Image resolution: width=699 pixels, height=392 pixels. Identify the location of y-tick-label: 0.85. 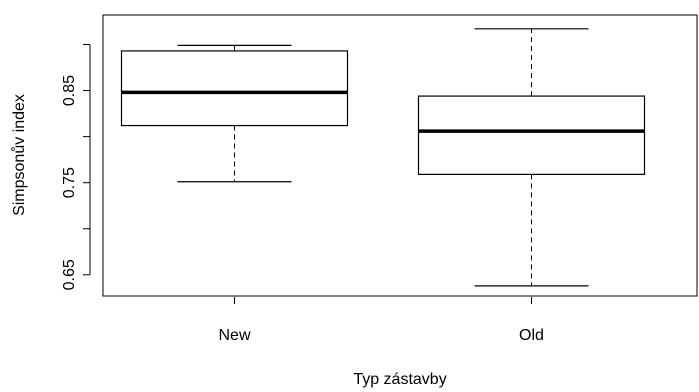
(69, 90).